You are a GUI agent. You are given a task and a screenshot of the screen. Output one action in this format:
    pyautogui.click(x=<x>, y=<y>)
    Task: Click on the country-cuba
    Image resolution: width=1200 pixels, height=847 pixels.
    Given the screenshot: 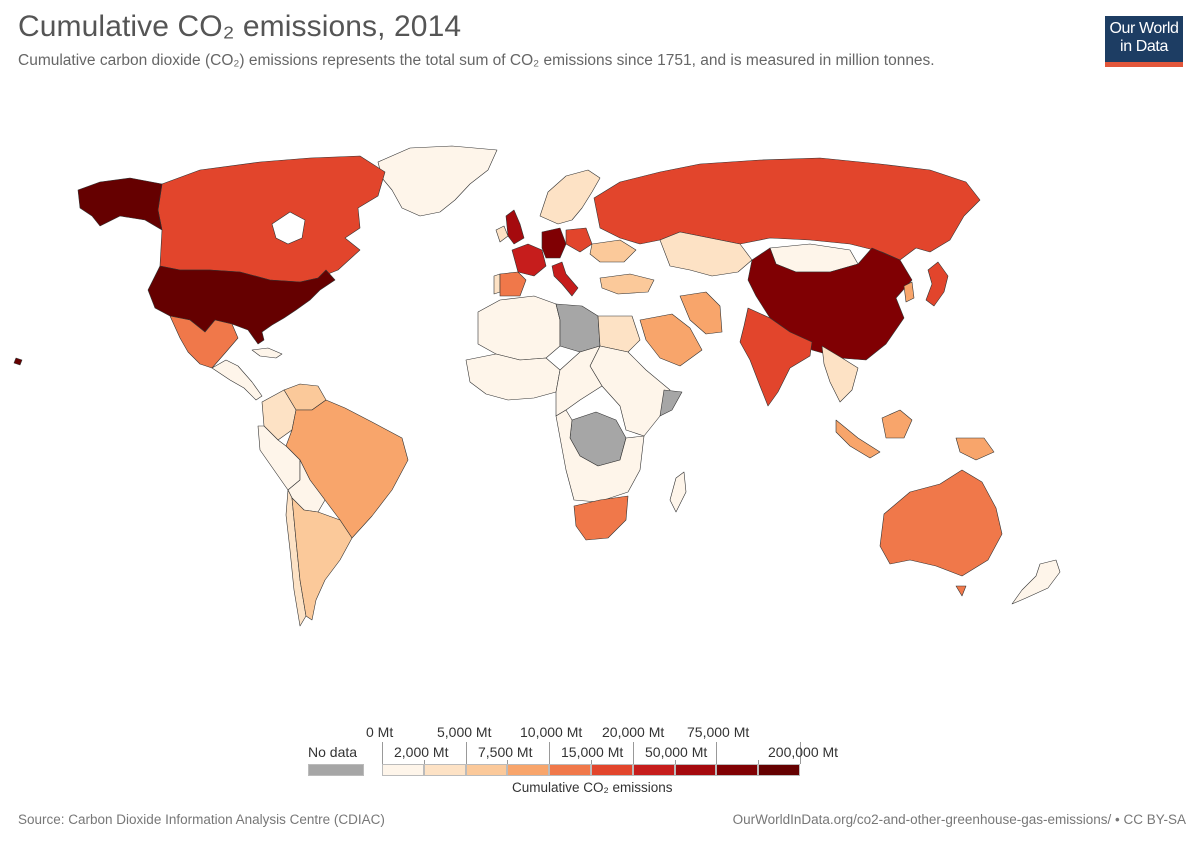 What is the action you would take?
    pyautogui.click(x=267, y=353)
    